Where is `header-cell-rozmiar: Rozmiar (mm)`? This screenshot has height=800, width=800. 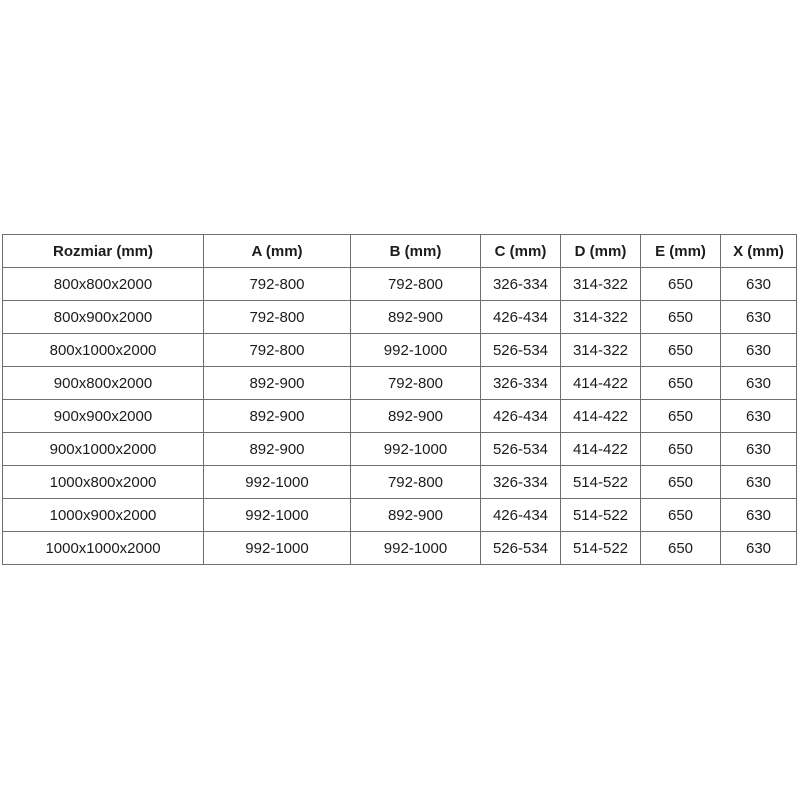 header-cell-rozmiar: Rozmiar (mm) is located at coordinates (103, 251).